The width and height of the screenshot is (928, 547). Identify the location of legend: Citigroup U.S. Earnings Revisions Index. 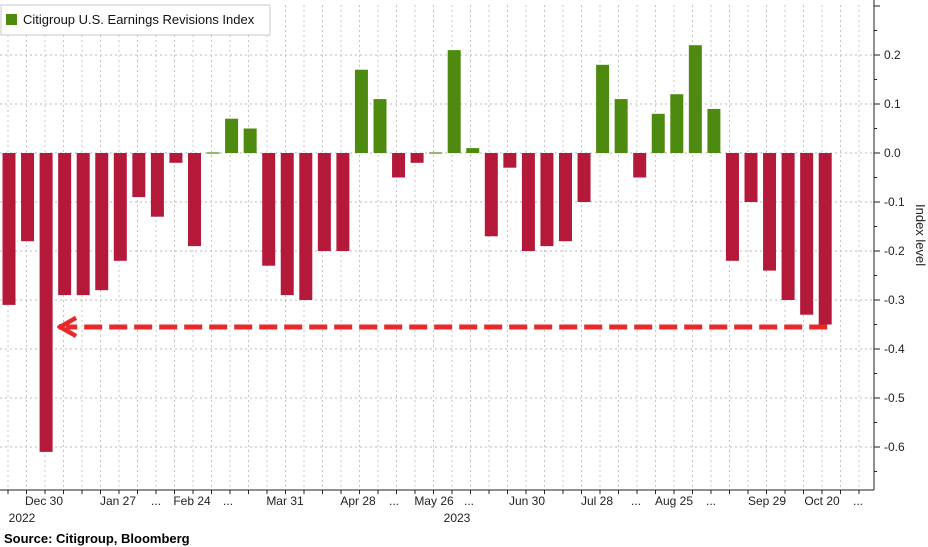
(135, 20).